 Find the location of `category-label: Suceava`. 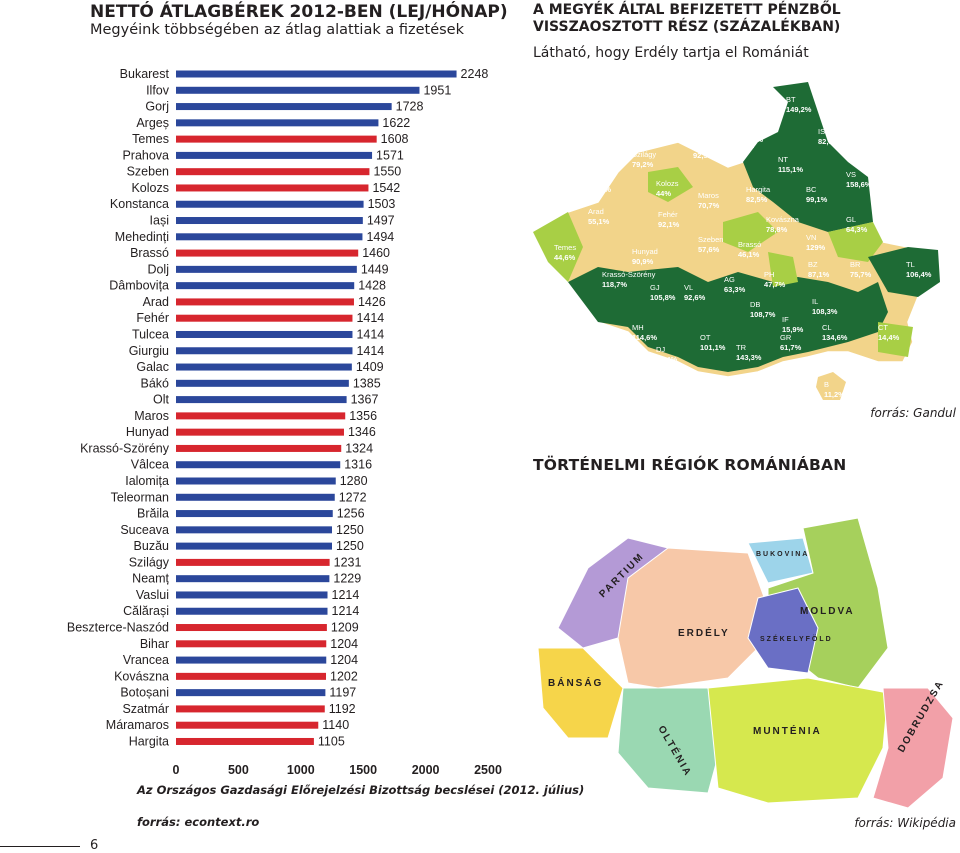

category-label: Suceava is located at coordinates (144, 530).